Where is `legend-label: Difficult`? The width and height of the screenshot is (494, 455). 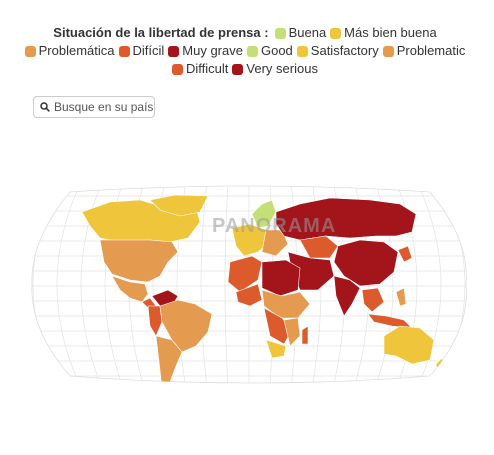
legend-label: Difficult is located at coordinates (207, 68).